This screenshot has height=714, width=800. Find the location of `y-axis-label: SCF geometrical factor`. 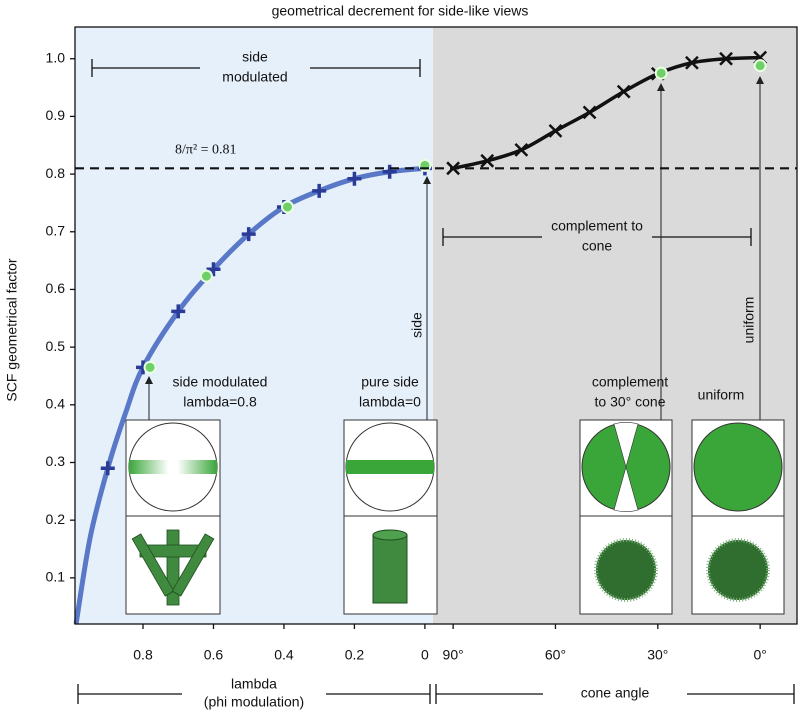

y-axis-label: SCF geometrical factor is located at coordinates (12, 329).